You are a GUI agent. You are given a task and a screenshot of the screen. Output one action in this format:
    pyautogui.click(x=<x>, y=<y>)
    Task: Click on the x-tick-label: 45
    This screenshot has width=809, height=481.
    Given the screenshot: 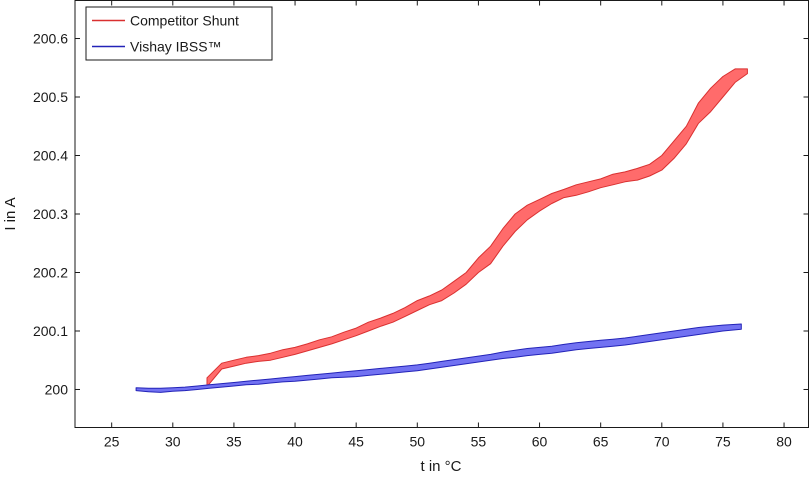 What is the action you would take?
    pyautogui.click(x=356, y=442)
    